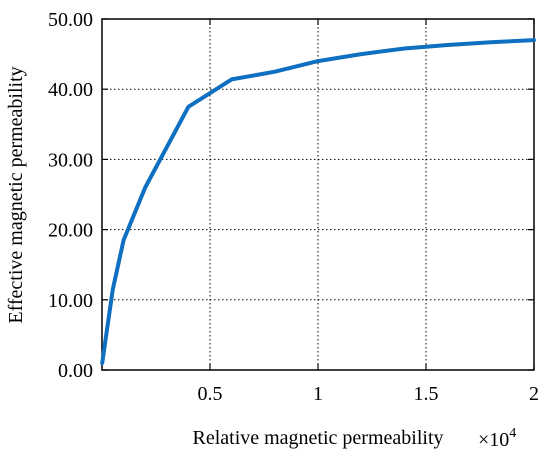 Image resolution: width=550 pixels, height=457 pixels. I want to click on y-tick-label: 50.00, so click(70, 20).